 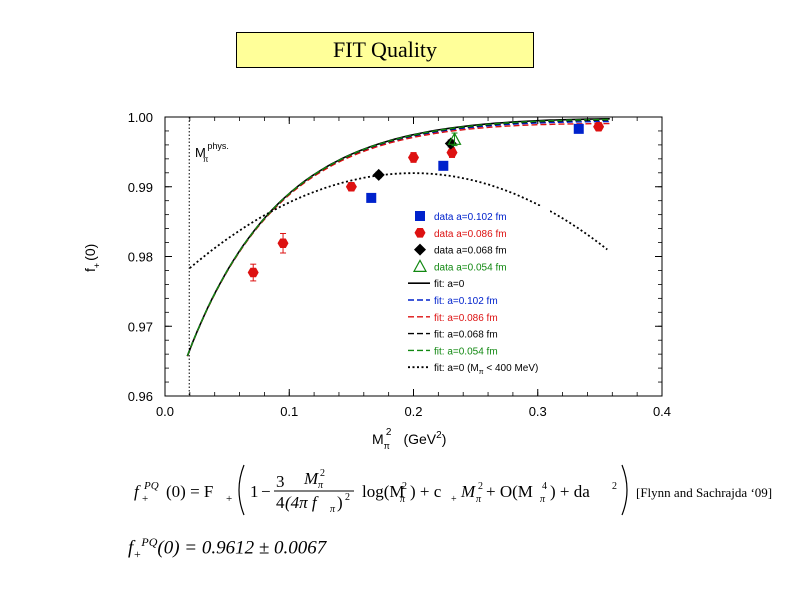 What do you see at coordinates (486, 369) in the screenshot?
I see `legend-label: fit: a=0 (Mπ < 400 MeV)` at bounding box center [486, 369].